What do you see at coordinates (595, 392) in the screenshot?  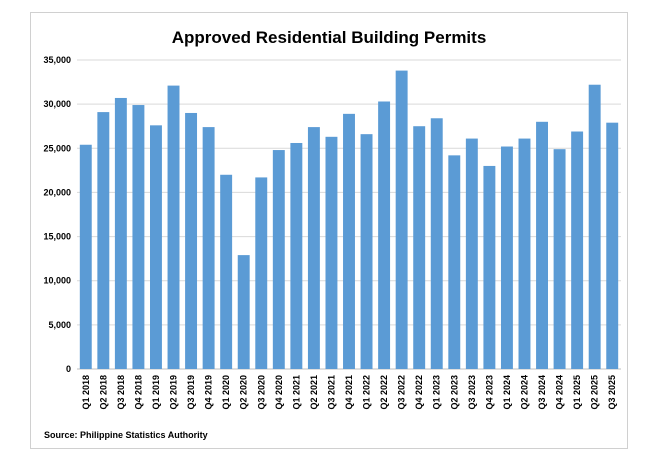 I see `x-tick-label: Q2 2025` at bounding box center [595, 392].